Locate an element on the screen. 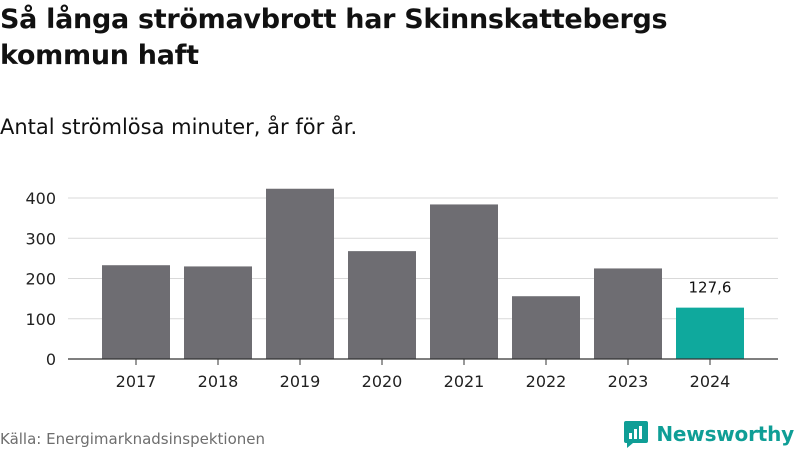  x-tick-label: 2019 is located at coordinates (300, 381).